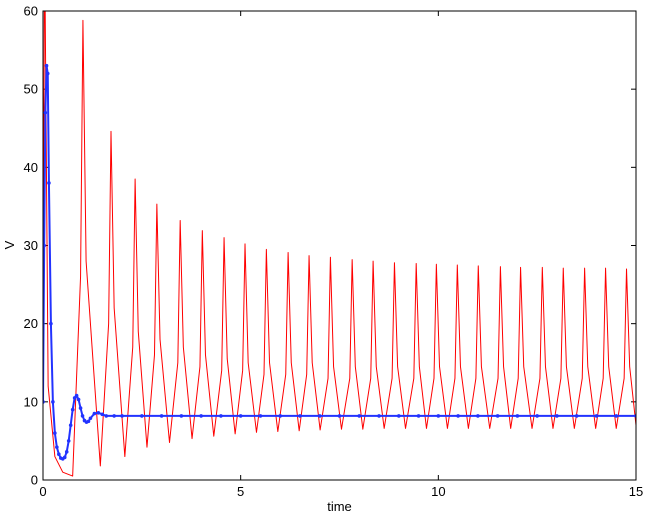 This screenshot has width=648, height=517. I want to click on y-tick-label: 50, so click(31, 89).